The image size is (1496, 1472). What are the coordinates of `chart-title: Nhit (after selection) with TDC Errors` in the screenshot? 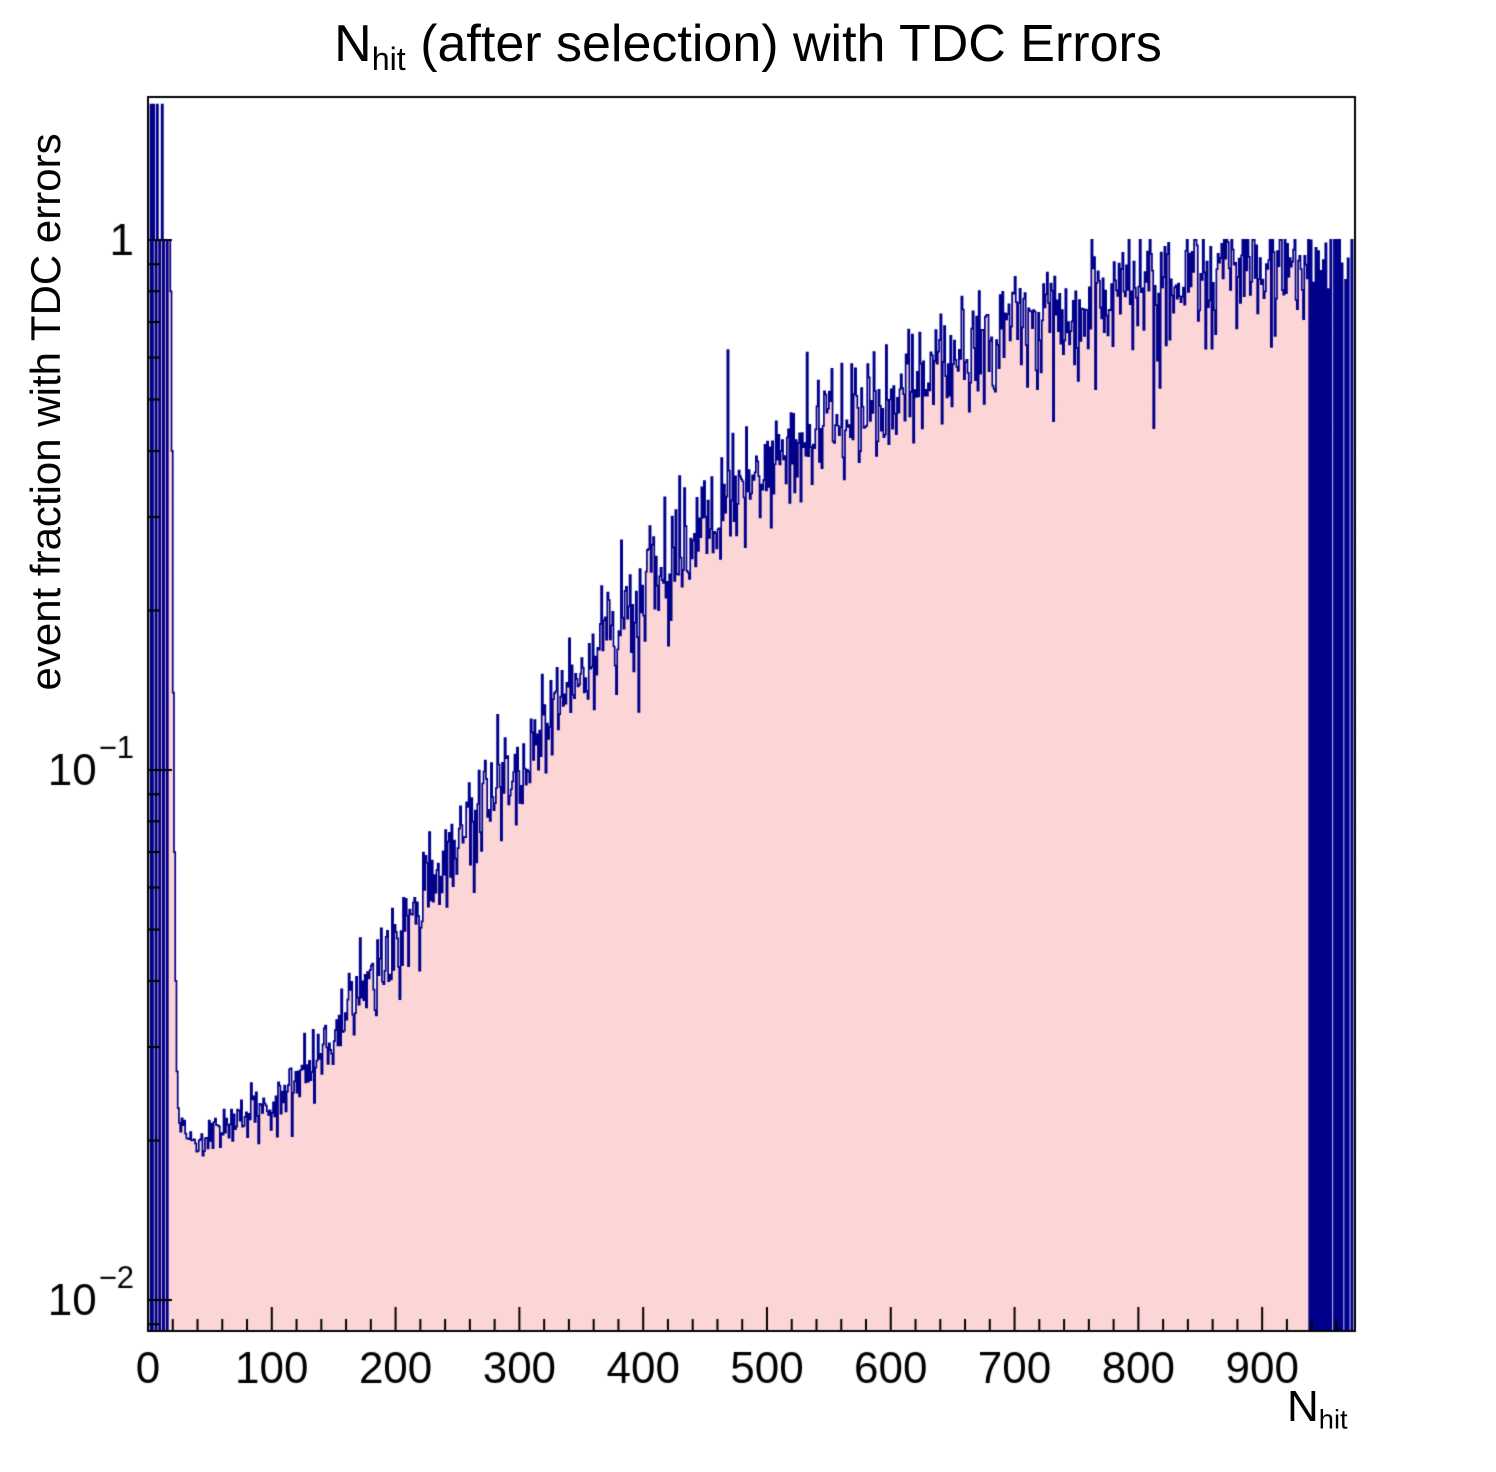 It's located at (748, 46).